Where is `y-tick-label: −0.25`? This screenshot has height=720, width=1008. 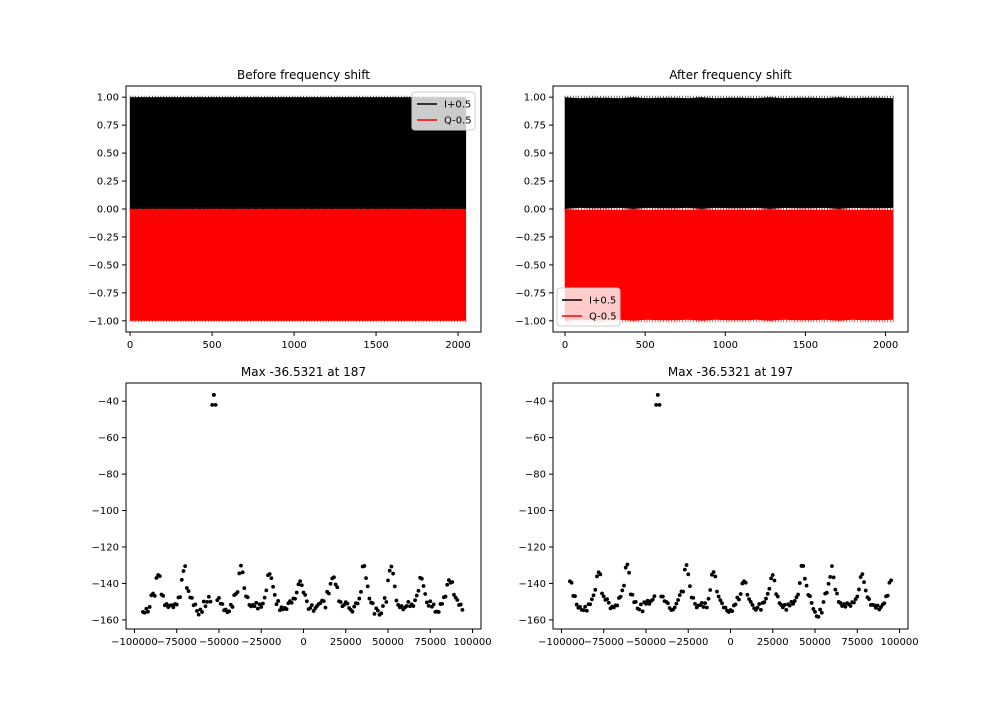
y-tick-label: −0.25 is located at coordinates (103, 237).